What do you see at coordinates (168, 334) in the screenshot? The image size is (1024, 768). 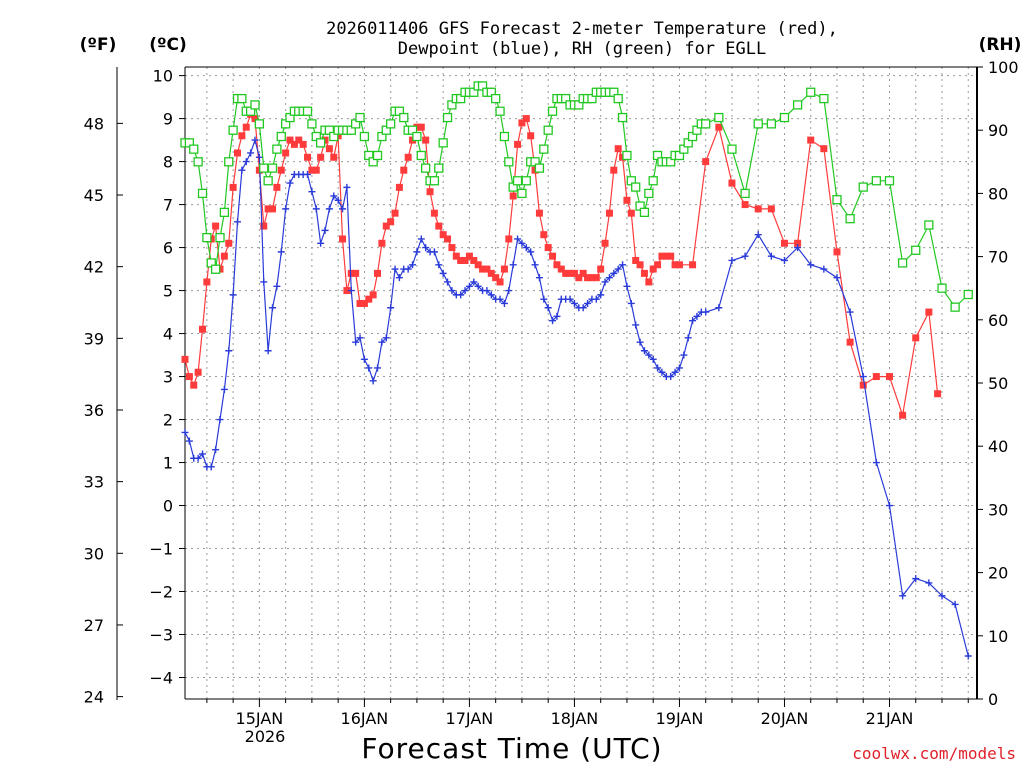 I see `celsius-tick-label: 4` at bounding box center [168, 334].